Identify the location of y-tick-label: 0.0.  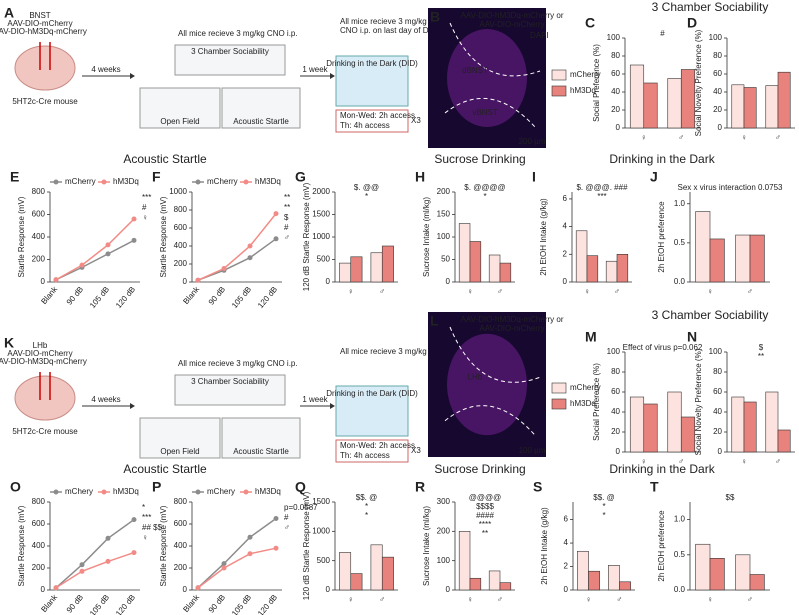
(680, 281).